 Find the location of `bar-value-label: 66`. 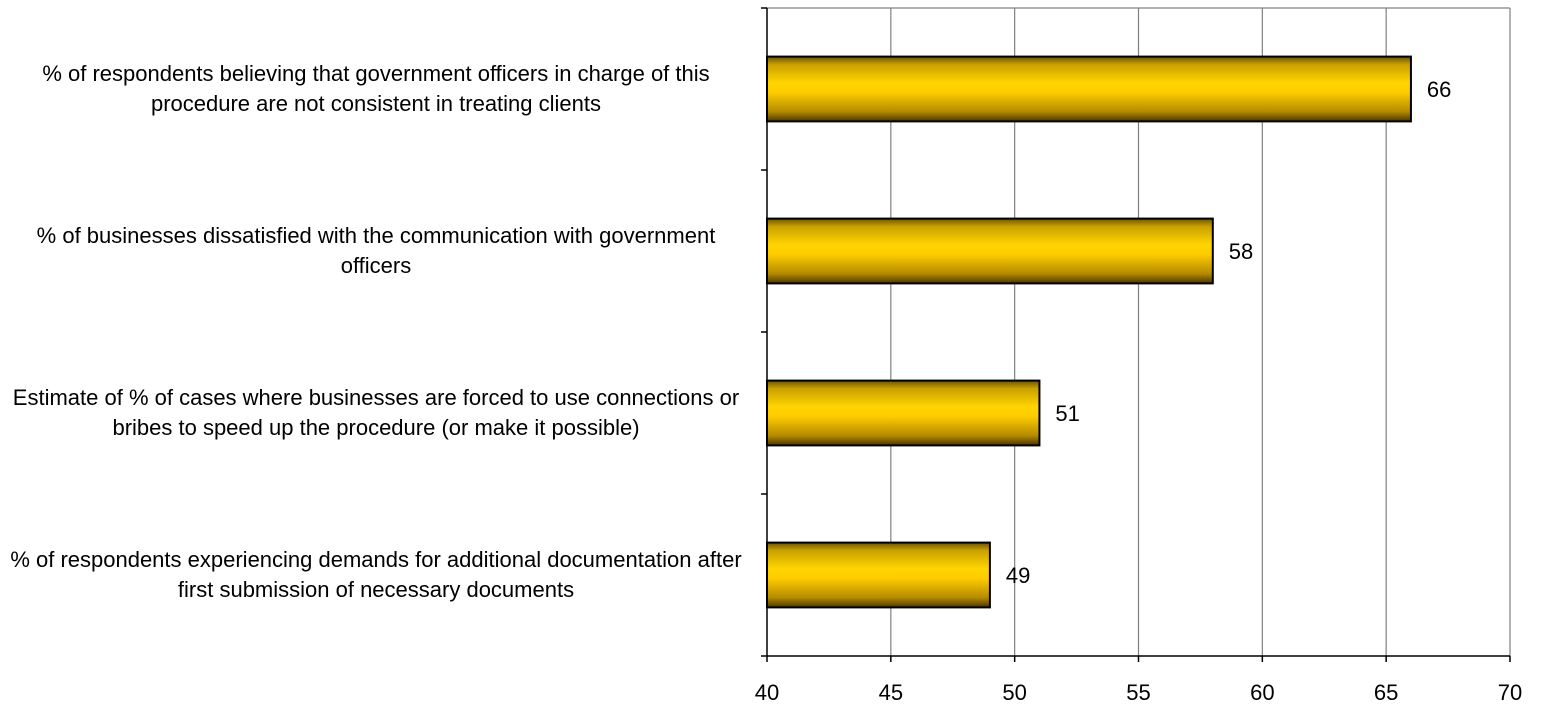

bar-value-label: 66 is located at coordinates (1439, 89).